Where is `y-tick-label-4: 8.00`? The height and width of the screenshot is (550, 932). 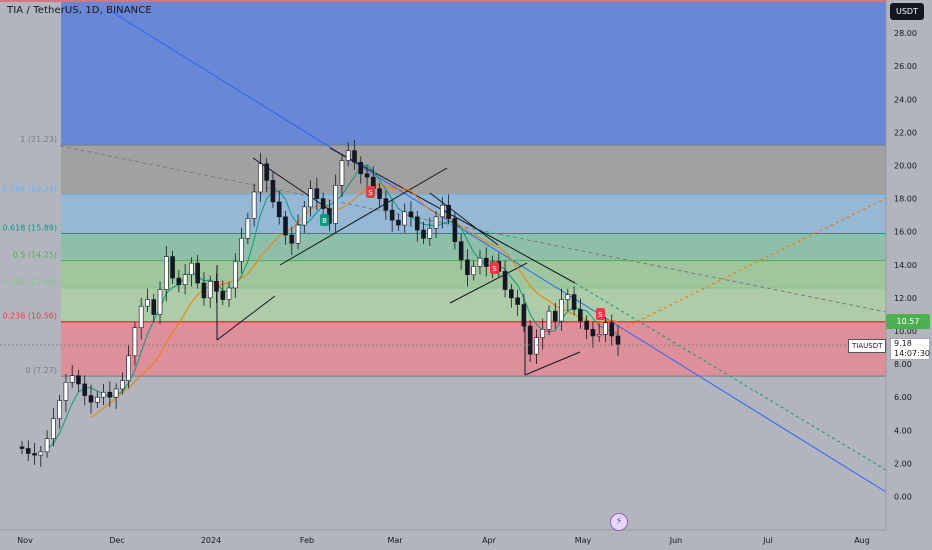
y-tick-label-4: 8.00 is located at coordinates (903, 364).